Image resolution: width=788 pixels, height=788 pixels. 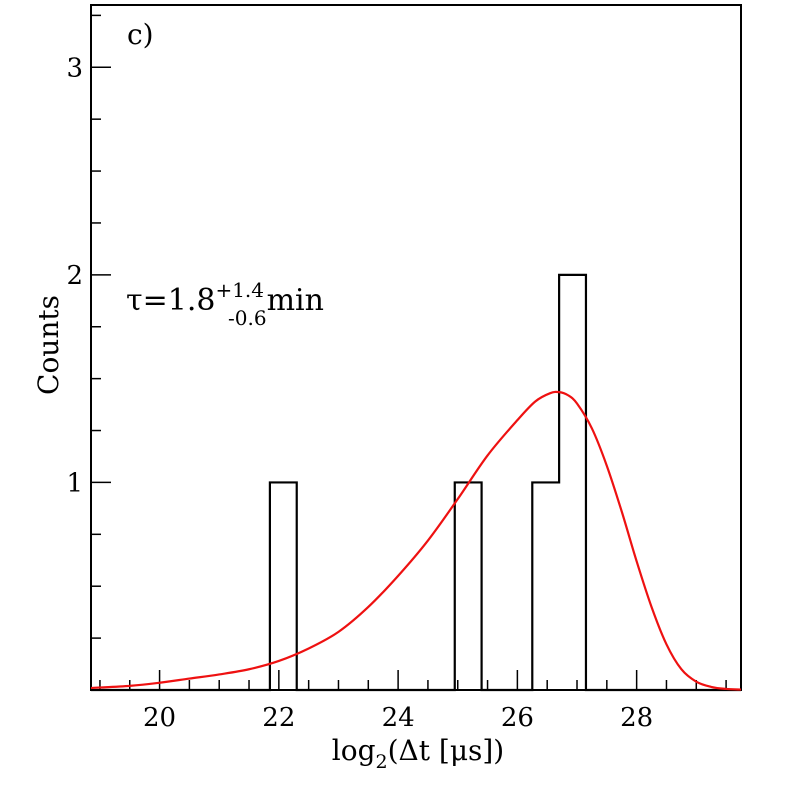 What do you see at coordinates (170, 300) in the screenshot?
I see `tau-value: τ=1.8` at bounding box center [170, 300].